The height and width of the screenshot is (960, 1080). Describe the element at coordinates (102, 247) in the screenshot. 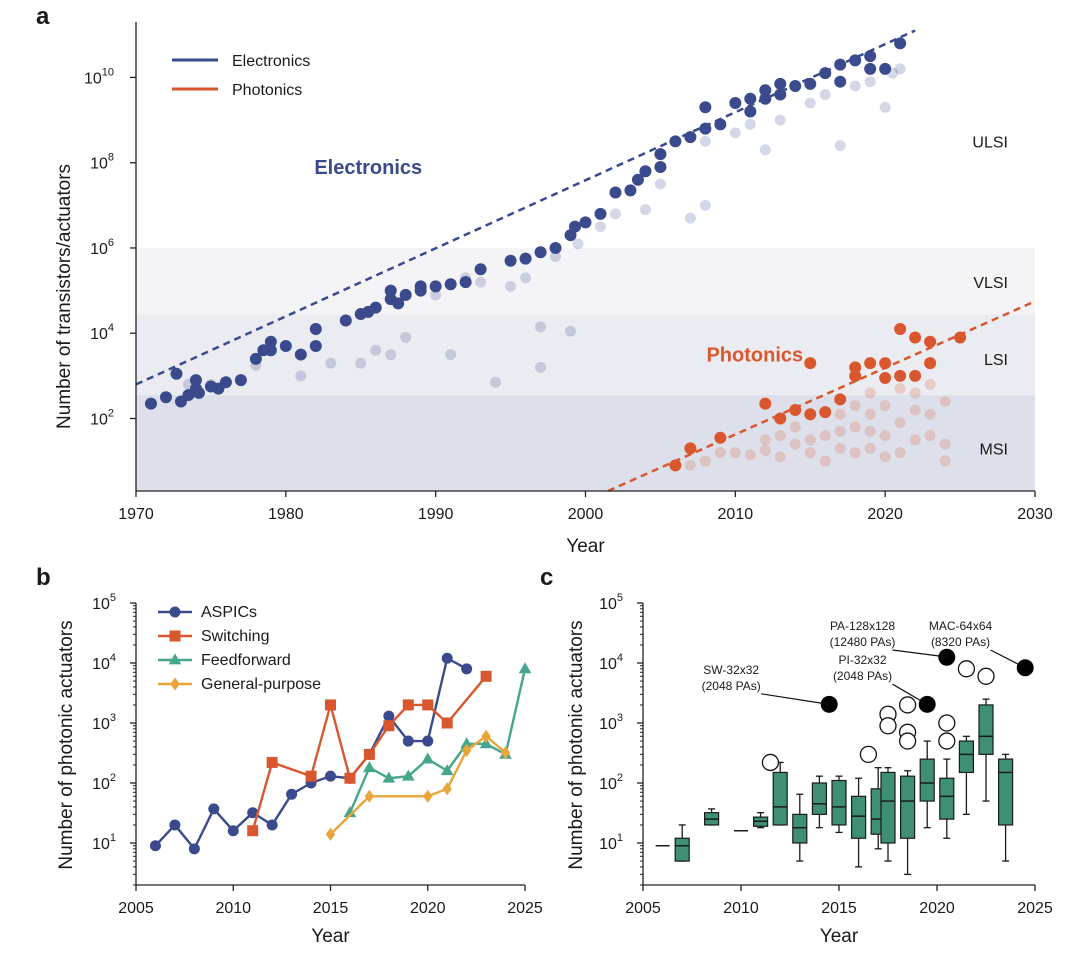

I see `panel-a-y-tick-label: 106` at that location.